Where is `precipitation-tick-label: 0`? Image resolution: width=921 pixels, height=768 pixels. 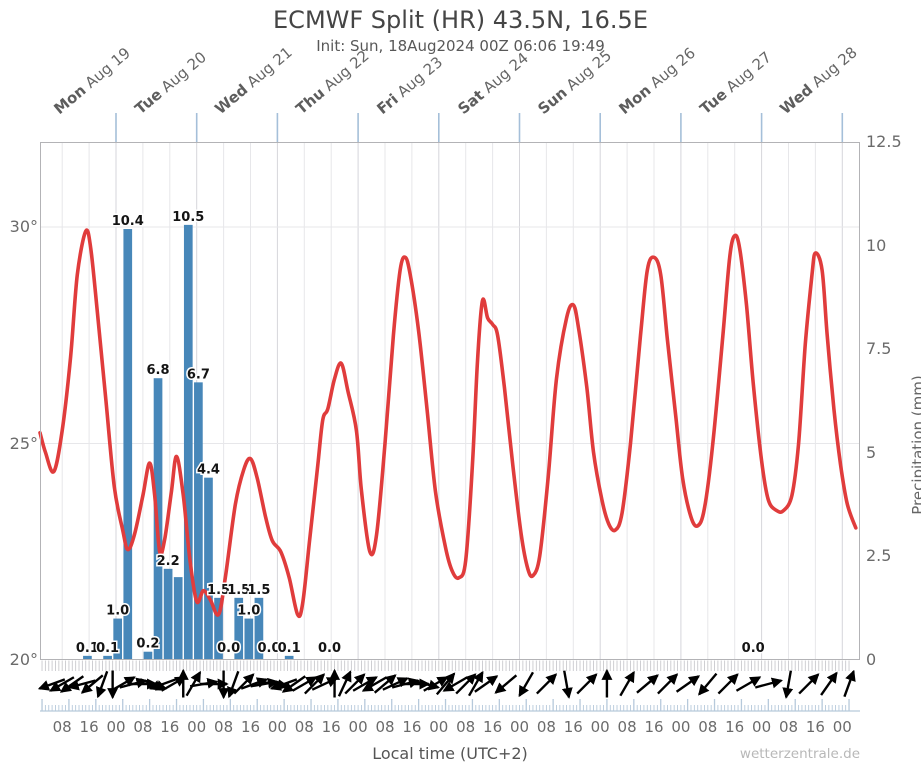 precipitation-tick-label: 0 is located at coordinates (871, 659).